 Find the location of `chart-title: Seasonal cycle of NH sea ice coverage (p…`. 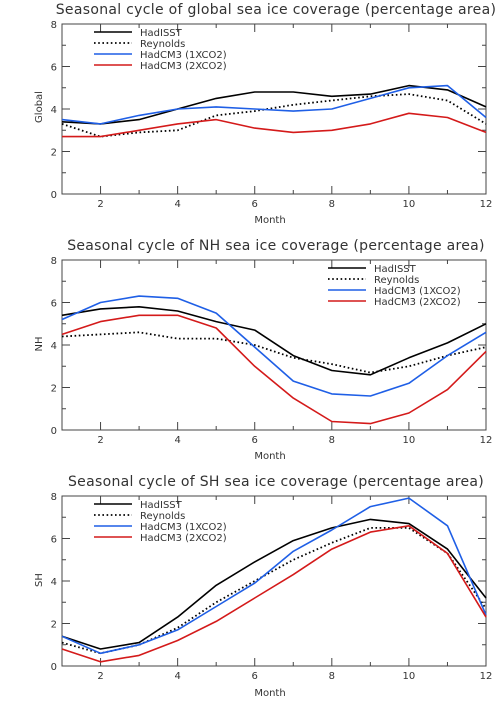

chart-title: Seasonal cycle of NH sea ice coverage (p… is located at coordinates (276, 246).